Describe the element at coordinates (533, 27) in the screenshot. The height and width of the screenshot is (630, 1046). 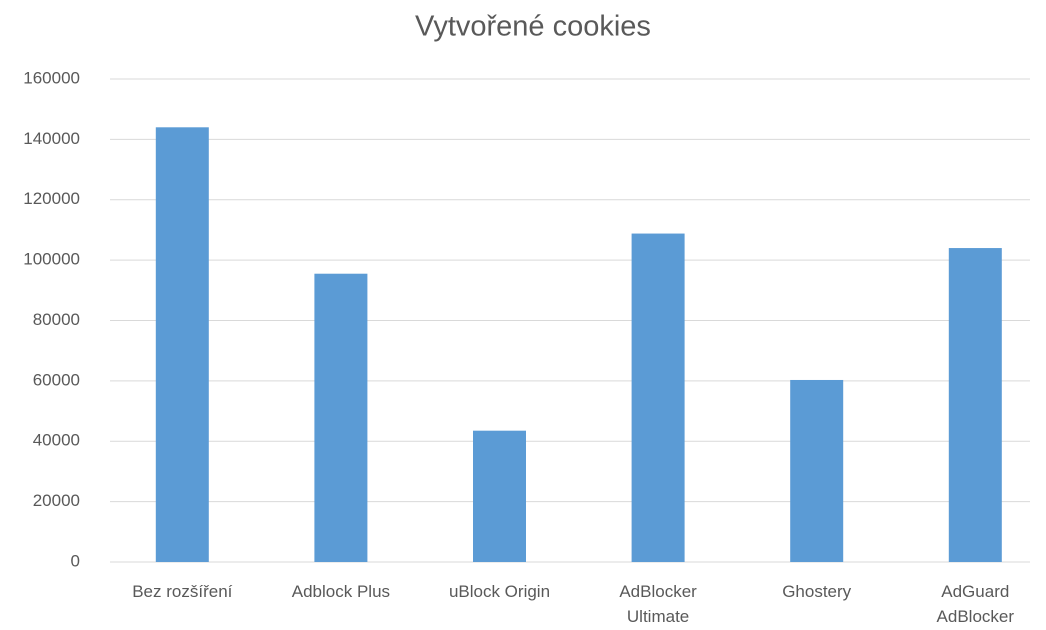
I see `chart-title: Vytvořené cookies` at that location.